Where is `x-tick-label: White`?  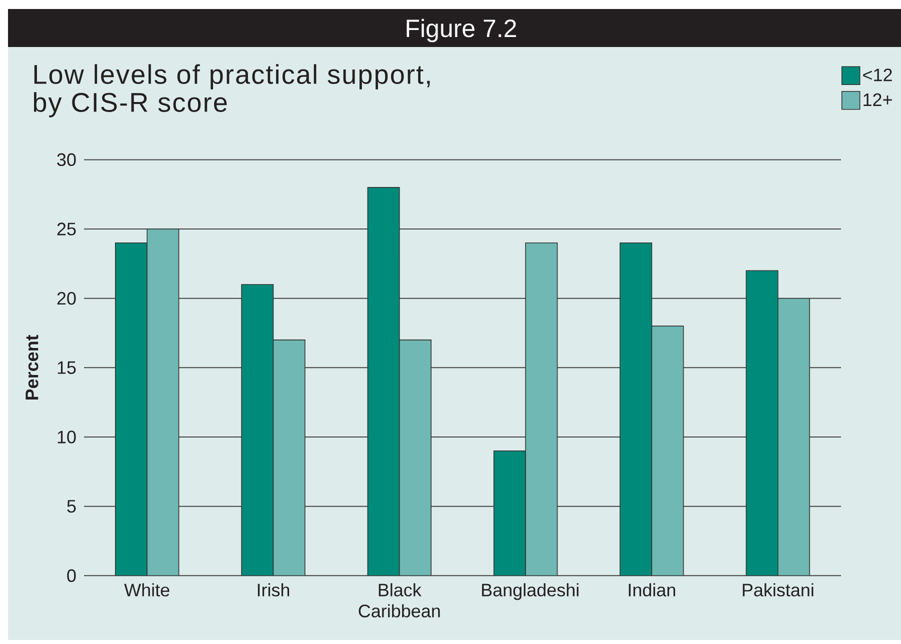 x-tick-label: White is located at coordinates (147, 589).